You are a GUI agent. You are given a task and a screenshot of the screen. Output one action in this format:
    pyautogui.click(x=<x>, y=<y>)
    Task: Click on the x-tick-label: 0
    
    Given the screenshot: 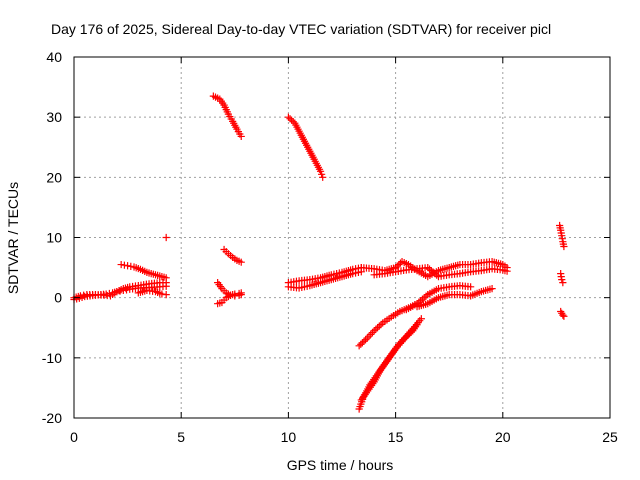 What is the action you would take?
    pyautogui.click(x=74, y=437)
    